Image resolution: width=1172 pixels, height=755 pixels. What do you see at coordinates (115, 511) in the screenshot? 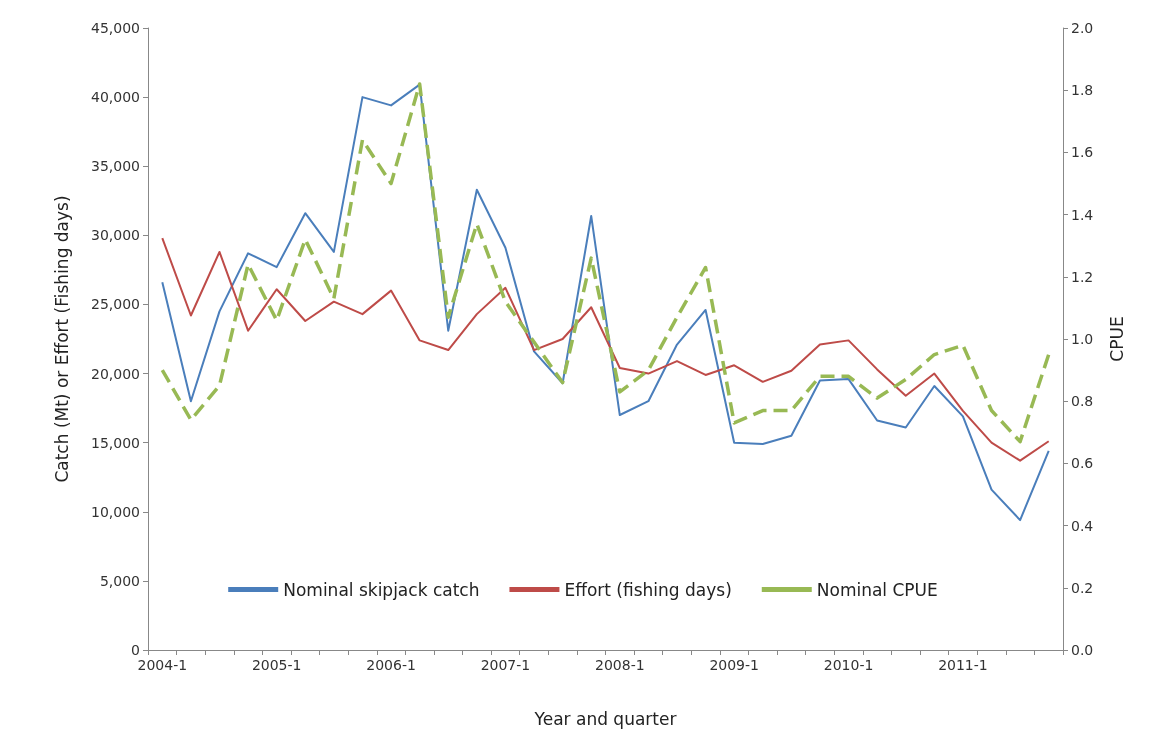
I see `y-tick-label: 10,000` at bounding box center [115, 511].